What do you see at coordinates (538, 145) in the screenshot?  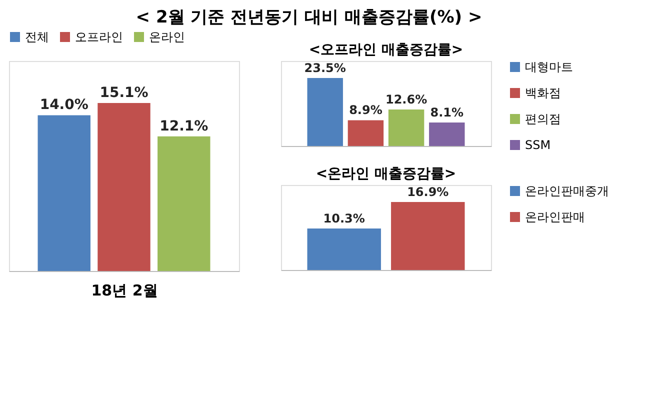 I see `legend-label: SSM` at bounding box center [538, 145].